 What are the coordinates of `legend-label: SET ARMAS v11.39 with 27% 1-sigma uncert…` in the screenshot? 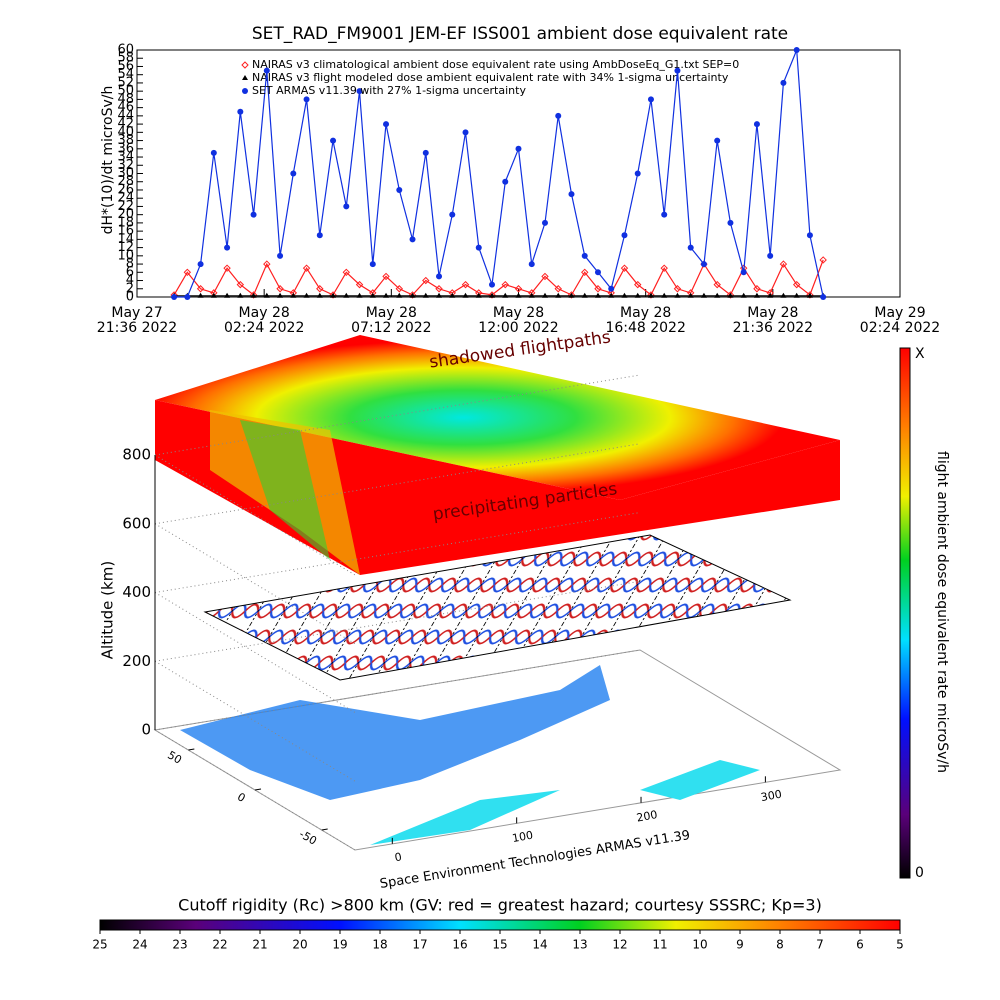 It's located at (389, 90).